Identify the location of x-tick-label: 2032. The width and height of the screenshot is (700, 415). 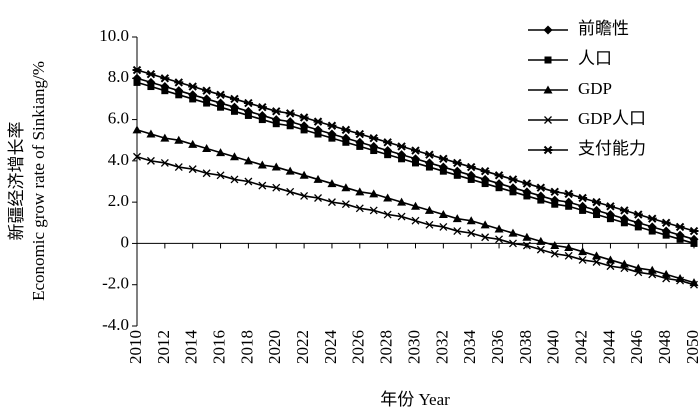
(441, 347).